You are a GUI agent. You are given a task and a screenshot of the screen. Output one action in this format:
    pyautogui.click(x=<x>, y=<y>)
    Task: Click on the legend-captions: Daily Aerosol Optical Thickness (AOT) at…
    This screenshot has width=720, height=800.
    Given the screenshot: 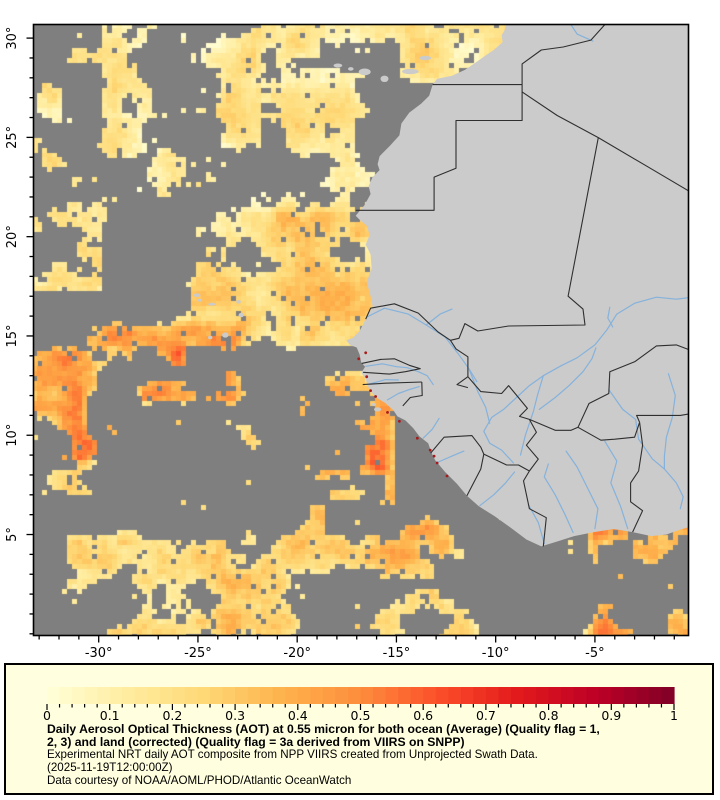 What is the action you would take?
    pyautogui.click(x=379, y=755)
    